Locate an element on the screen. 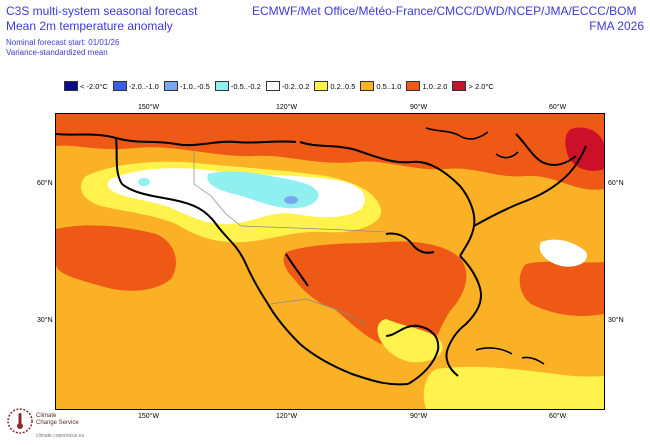 This screenshot has width=650, height=445. region-neutral-east is located at coordinates (563, 253).